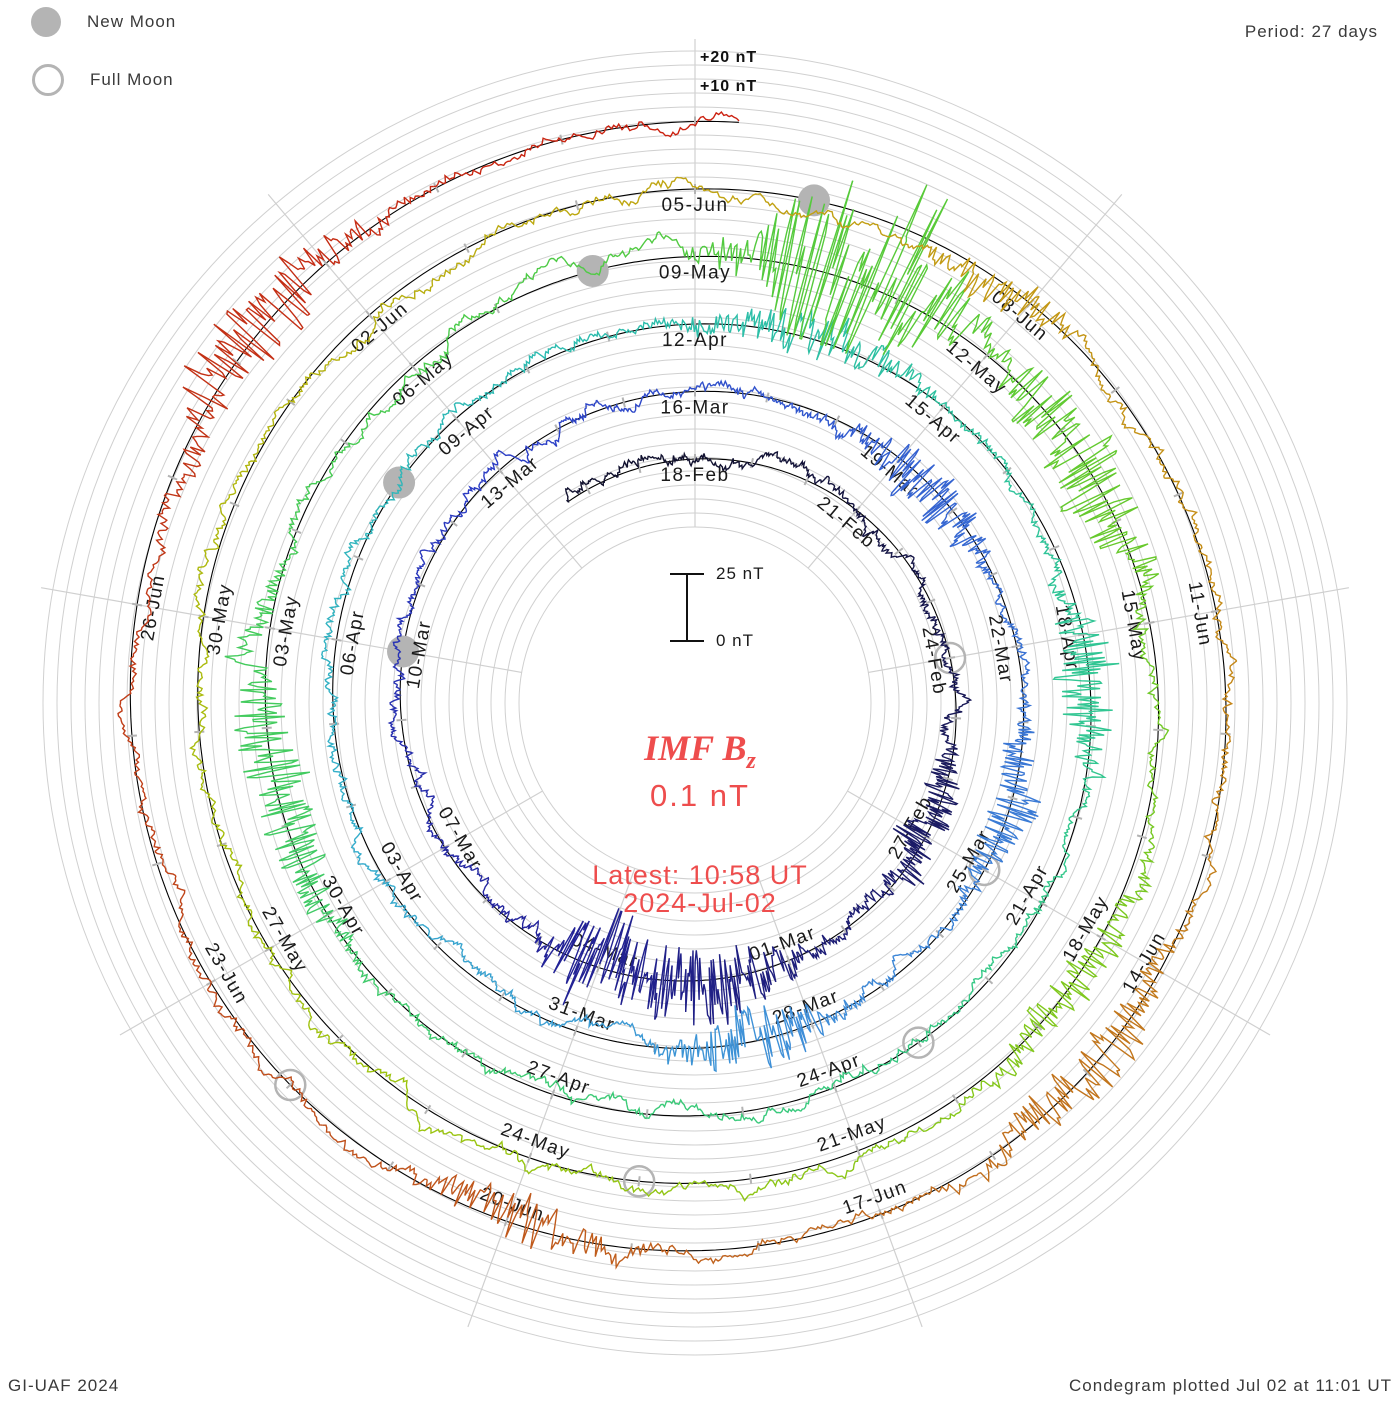  I want to click on spiral-date-label: 14-Jun, so click(1145, 962).